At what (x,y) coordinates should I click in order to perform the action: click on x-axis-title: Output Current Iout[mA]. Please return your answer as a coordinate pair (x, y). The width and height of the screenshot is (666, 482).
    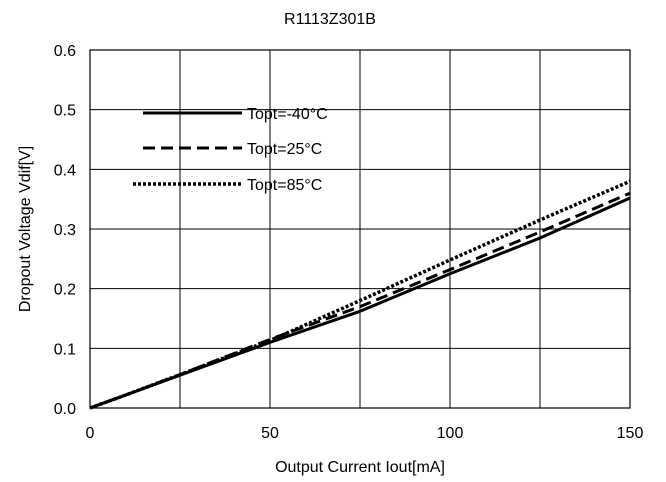
    Looking at the image, I should click on (360, 467).